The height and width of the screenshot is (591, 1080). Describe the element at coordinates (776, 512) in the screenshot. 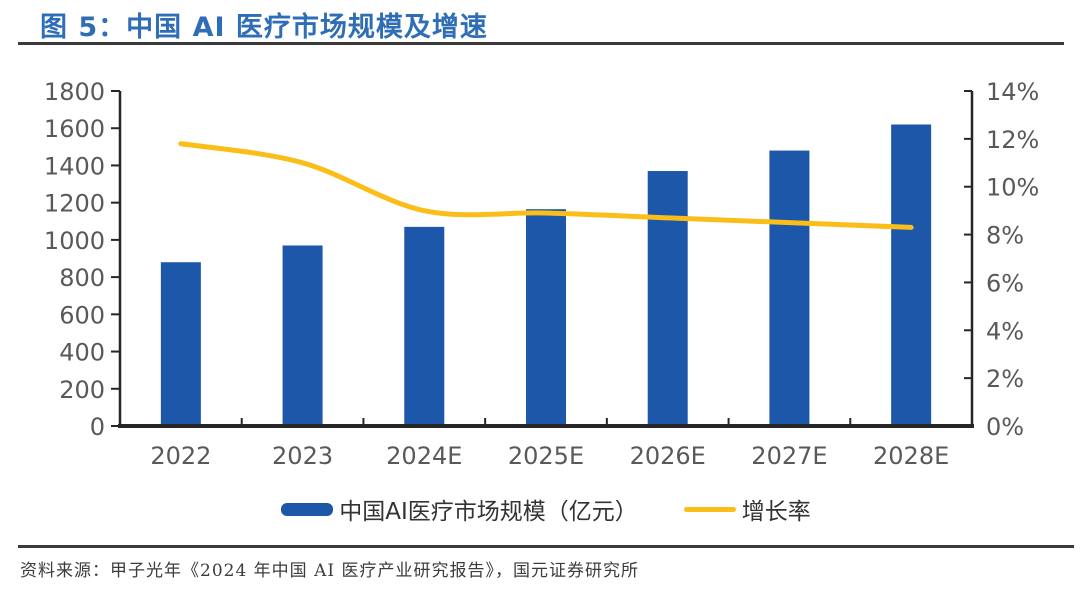

I see `legend-label-growth-rate: 增长率` at that location.